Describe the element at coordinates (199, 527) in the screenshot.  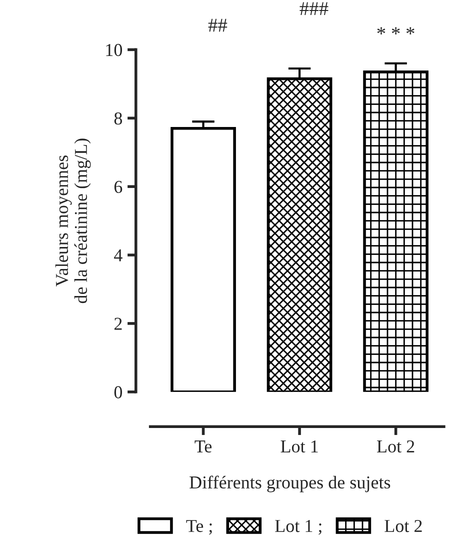
I see `legend-label: Te ;` at that location.